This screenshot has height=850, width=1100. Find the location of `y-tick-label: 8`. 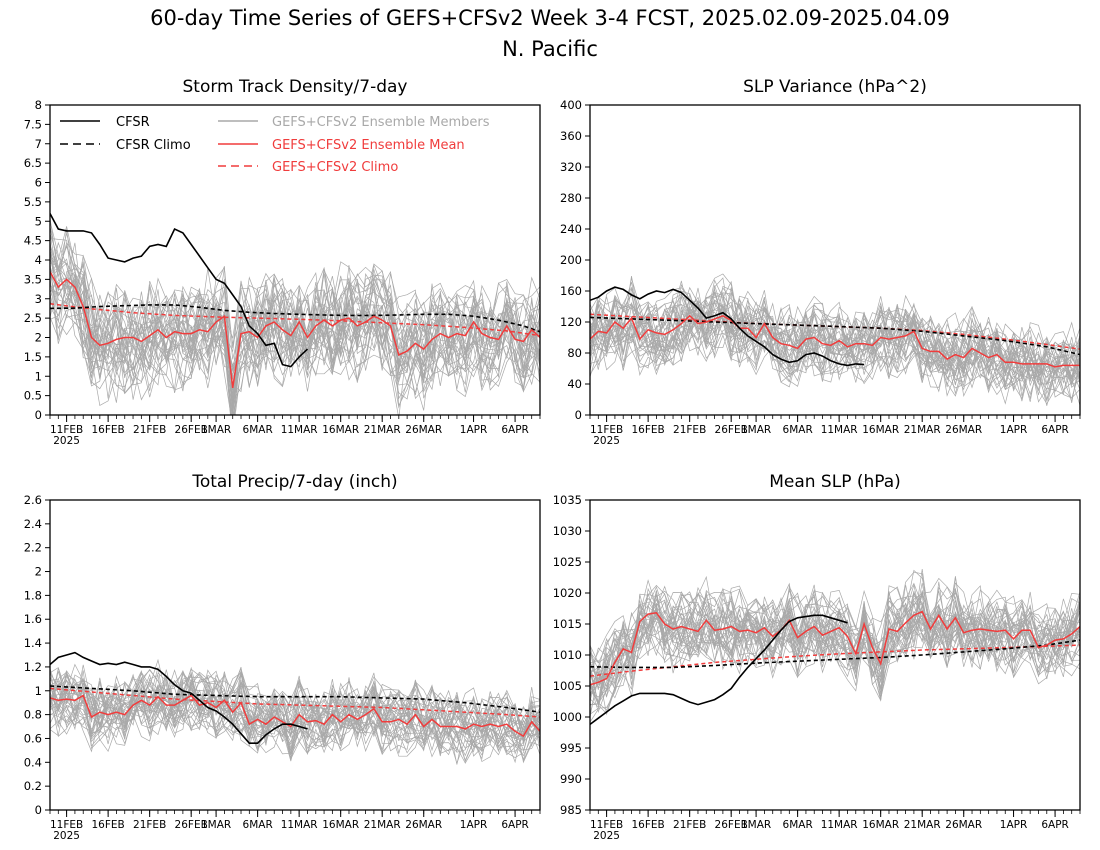

y-tick-label: 8 is located at coordinates (38, 105).